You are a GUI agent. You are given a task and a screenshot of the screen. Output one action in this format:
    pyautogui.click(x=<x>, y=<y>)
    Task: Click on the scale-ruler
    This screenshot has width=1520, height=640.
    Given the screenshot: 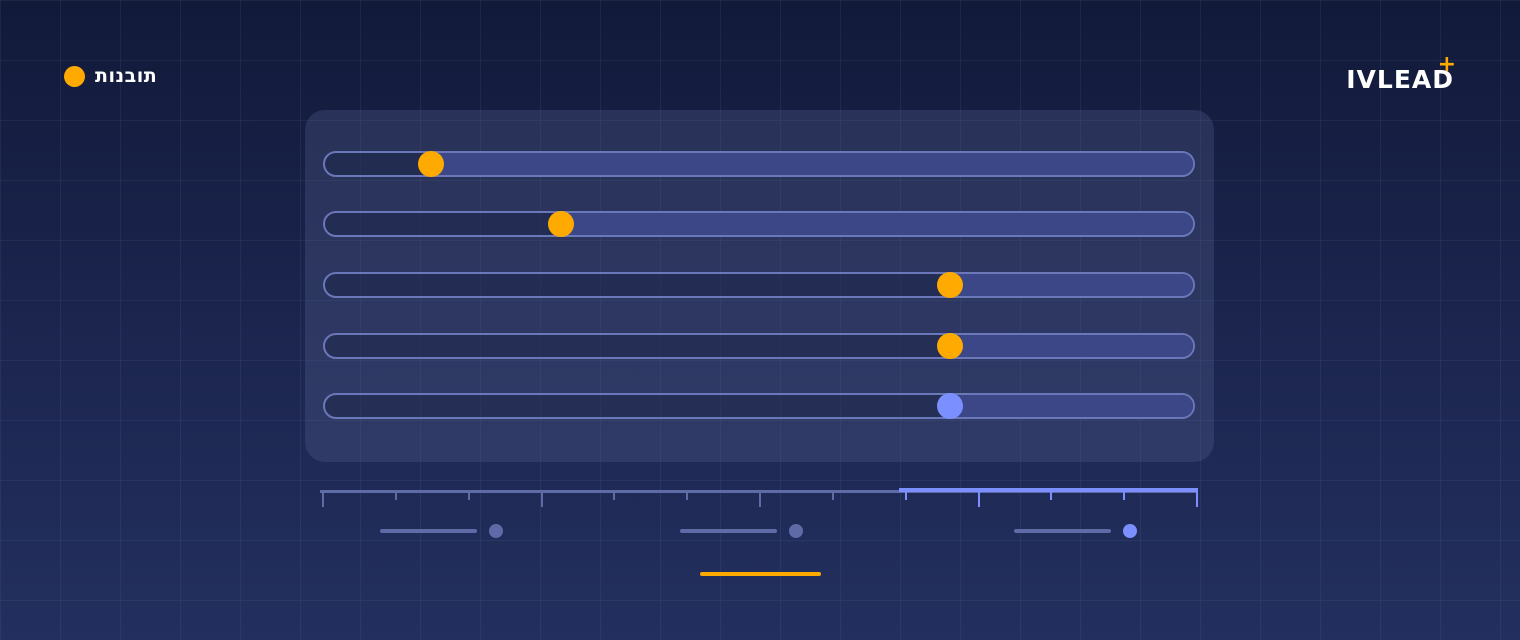 What is the action you would take?
    pyautogui.click(x=761, y=499)
    